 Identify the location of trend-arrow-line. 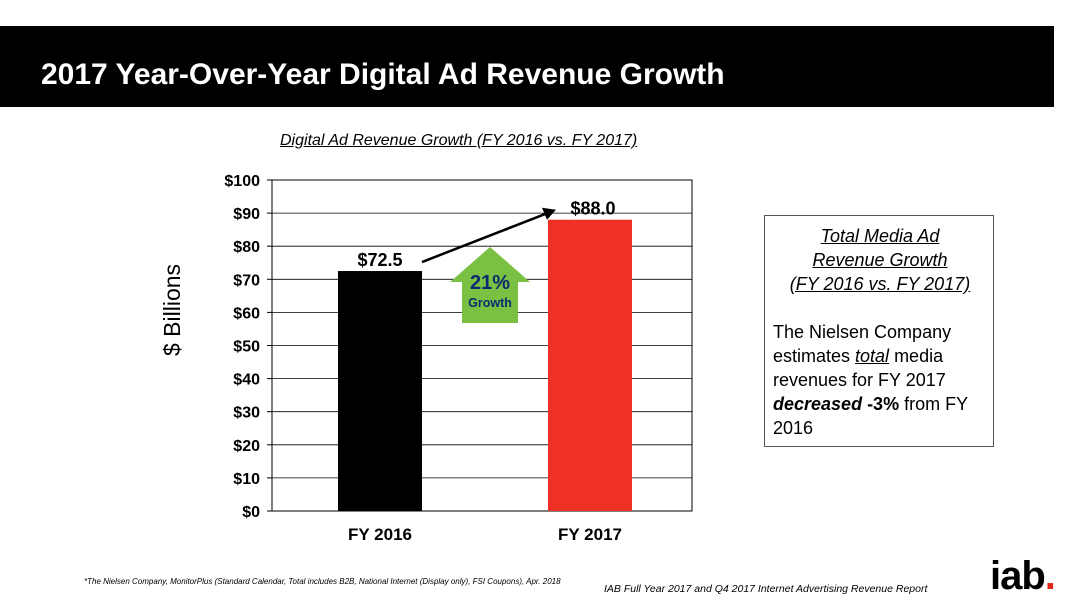
(484, 238).